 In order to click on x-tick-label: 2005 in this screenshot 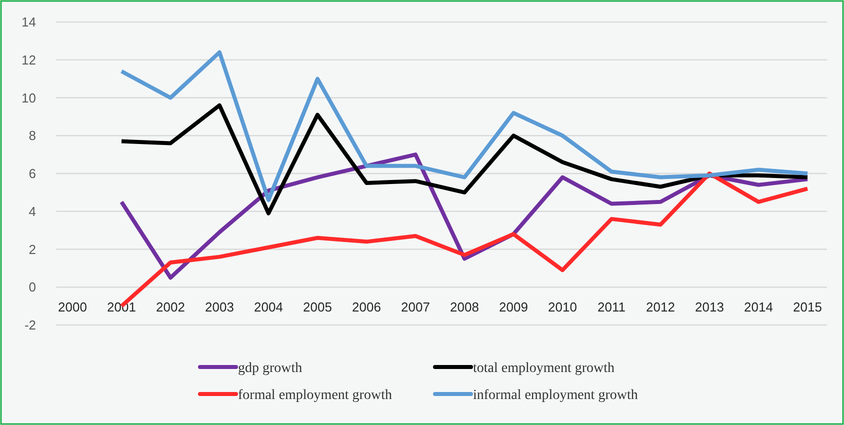, I will do `click(317, 307)`.